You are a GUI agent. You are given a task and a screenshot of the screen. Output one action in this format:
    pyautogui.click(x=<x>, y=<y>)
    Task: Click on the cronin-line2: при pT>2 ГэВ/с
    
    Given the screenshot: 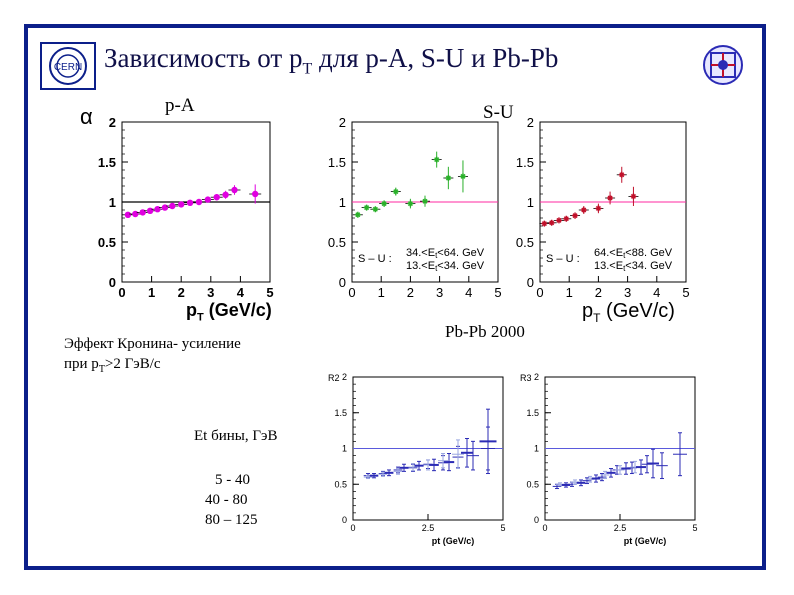 What is the action you would take?
    pyautogui.click(x=152, y=367)
    